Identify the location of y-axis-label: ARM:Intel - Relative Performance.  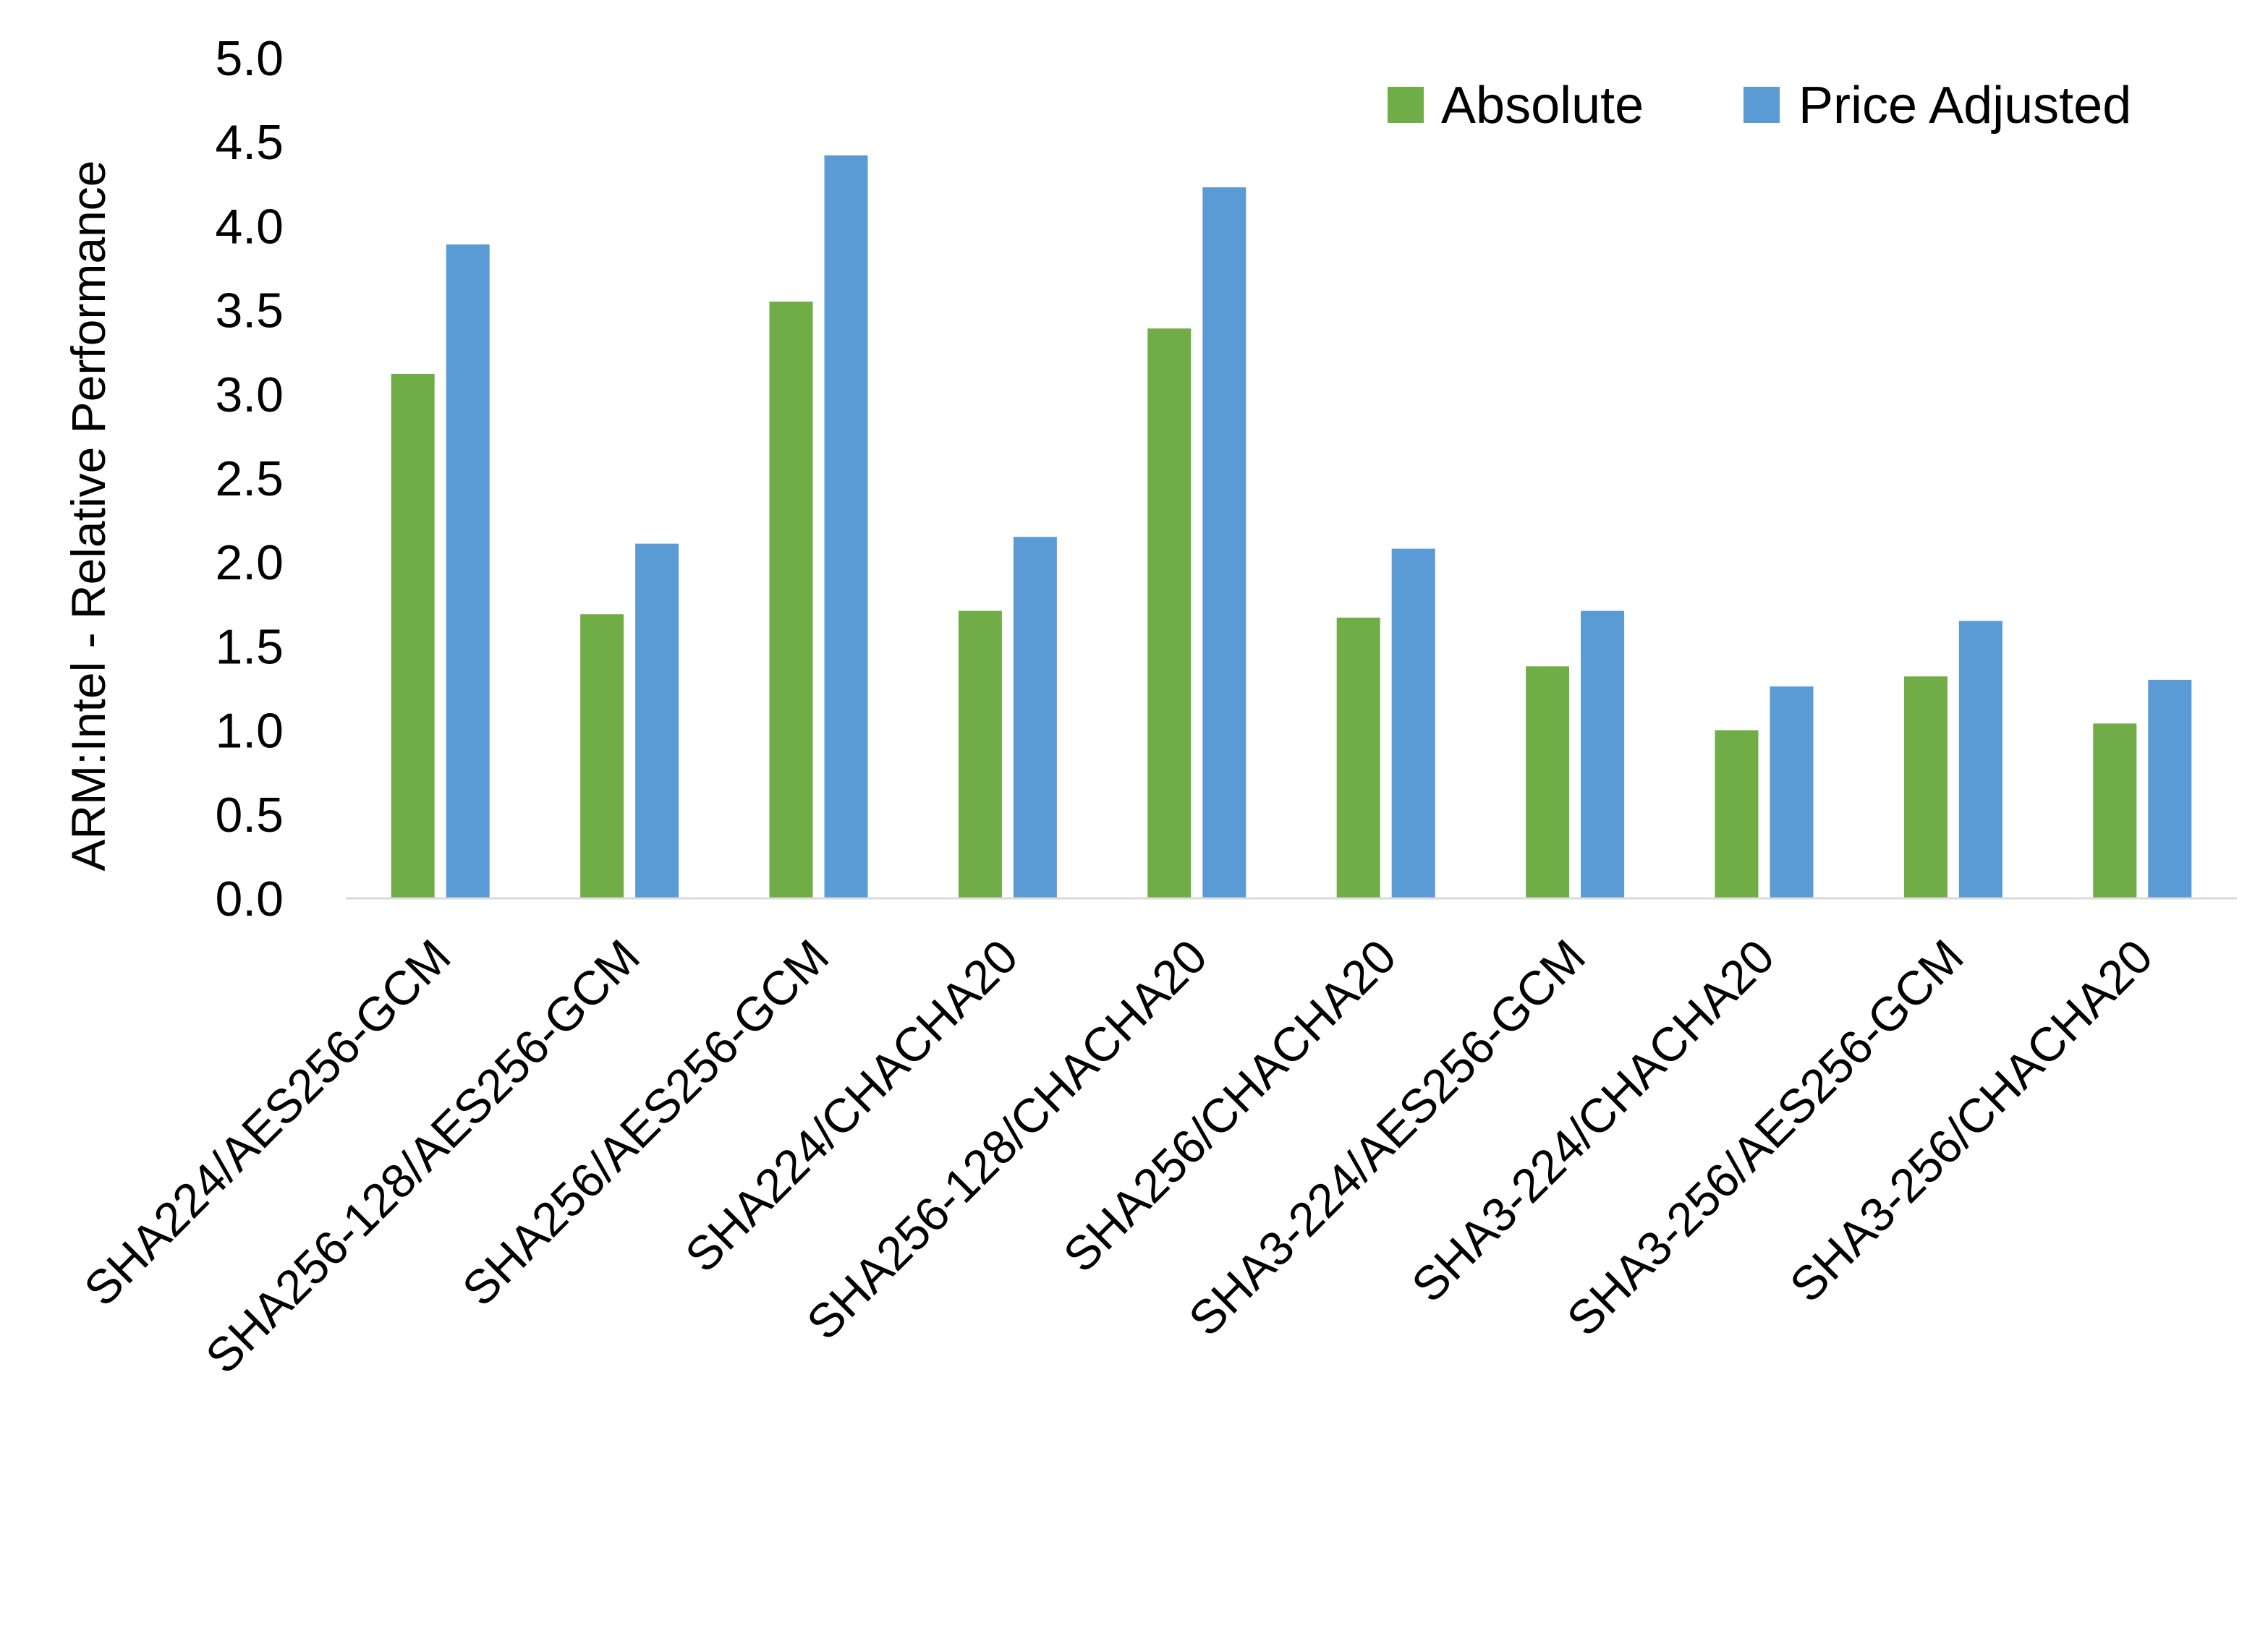
(88, 515).